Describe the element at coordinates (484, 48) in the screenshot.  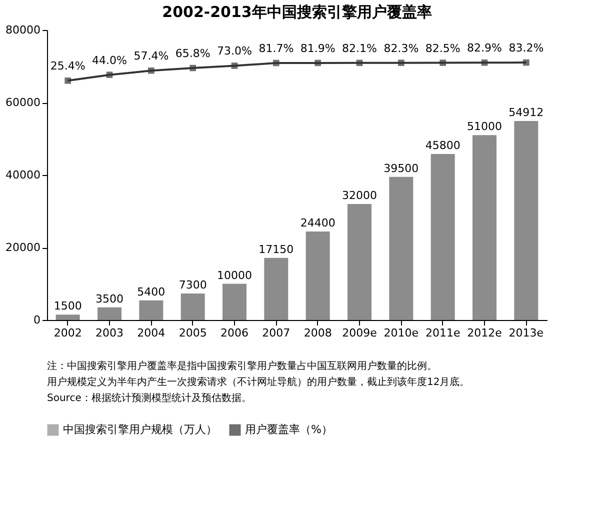
I see `data-label: 82.9%` at that location.